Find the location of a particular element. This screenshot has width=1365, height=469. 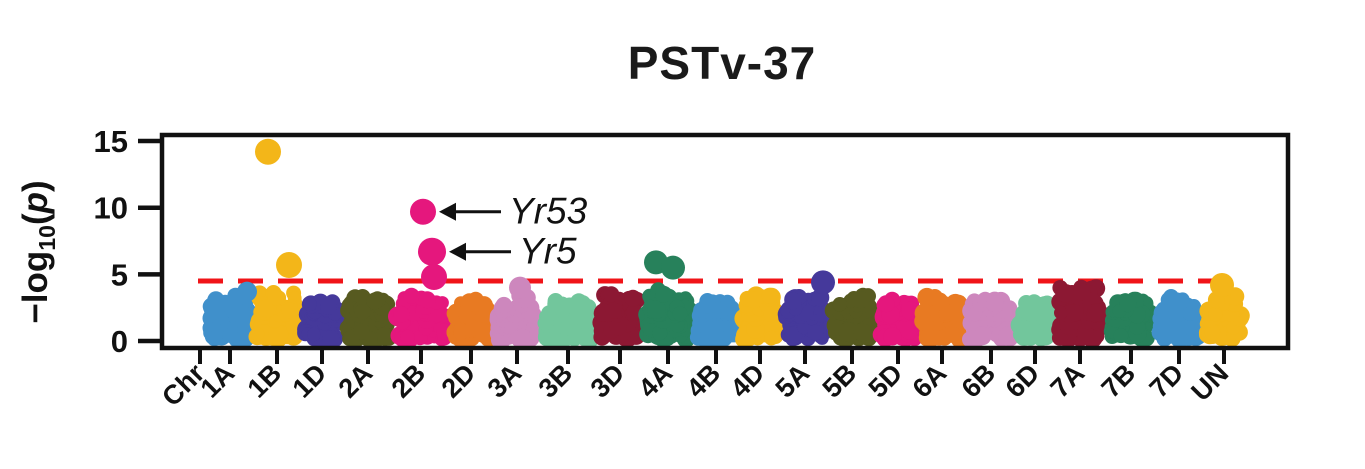

cluster-4D is located at coordinates (759, 317).